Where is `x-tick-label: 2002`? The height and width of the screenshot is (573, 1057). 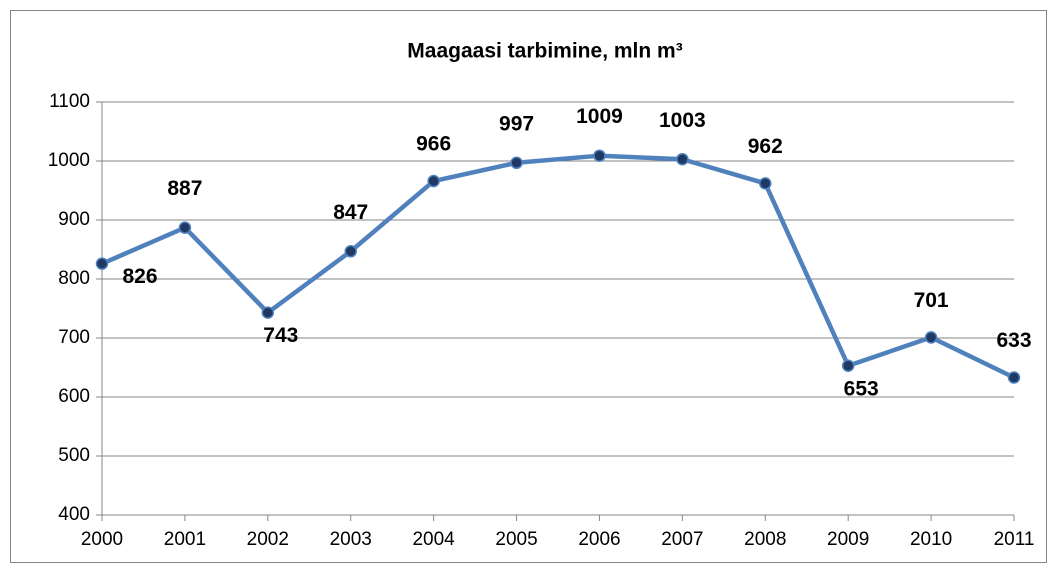 x-tick-label: 2002 is located at coordinates (268, 539).